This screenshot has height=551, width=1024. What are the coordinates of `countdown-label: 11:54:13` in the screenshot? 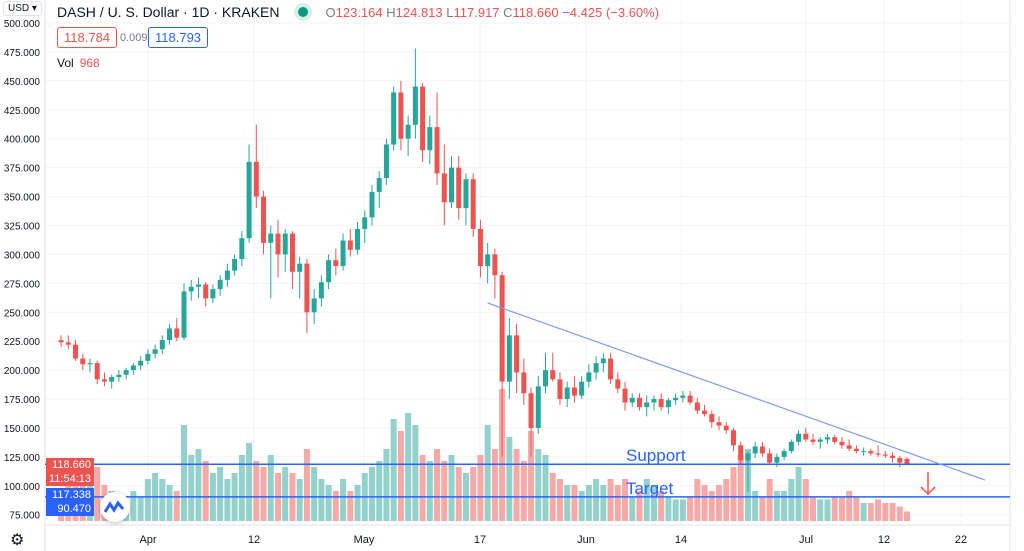 It's located at (70, 479).